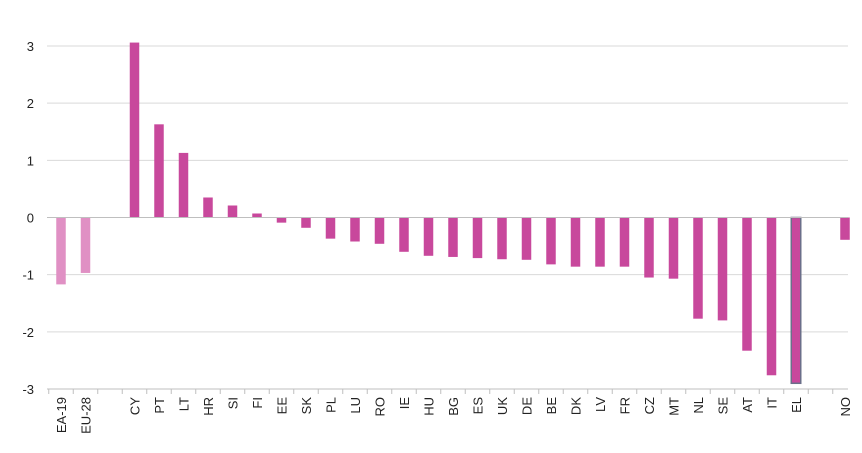 This screenshot has height=453, width=862. I want to click on bar-se, so click(722, 269).